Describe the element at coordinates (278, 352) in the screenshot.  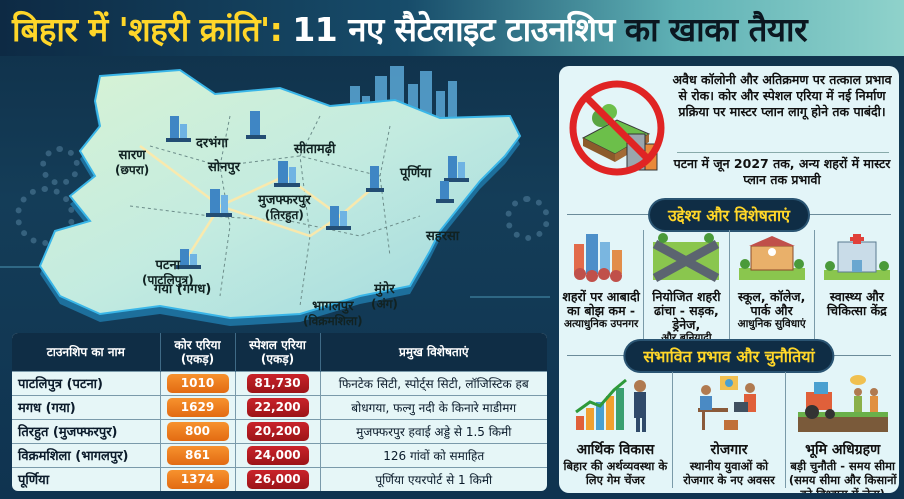
I see `header-special-area: स्पेशल एरिया (एकड़)` at that location.